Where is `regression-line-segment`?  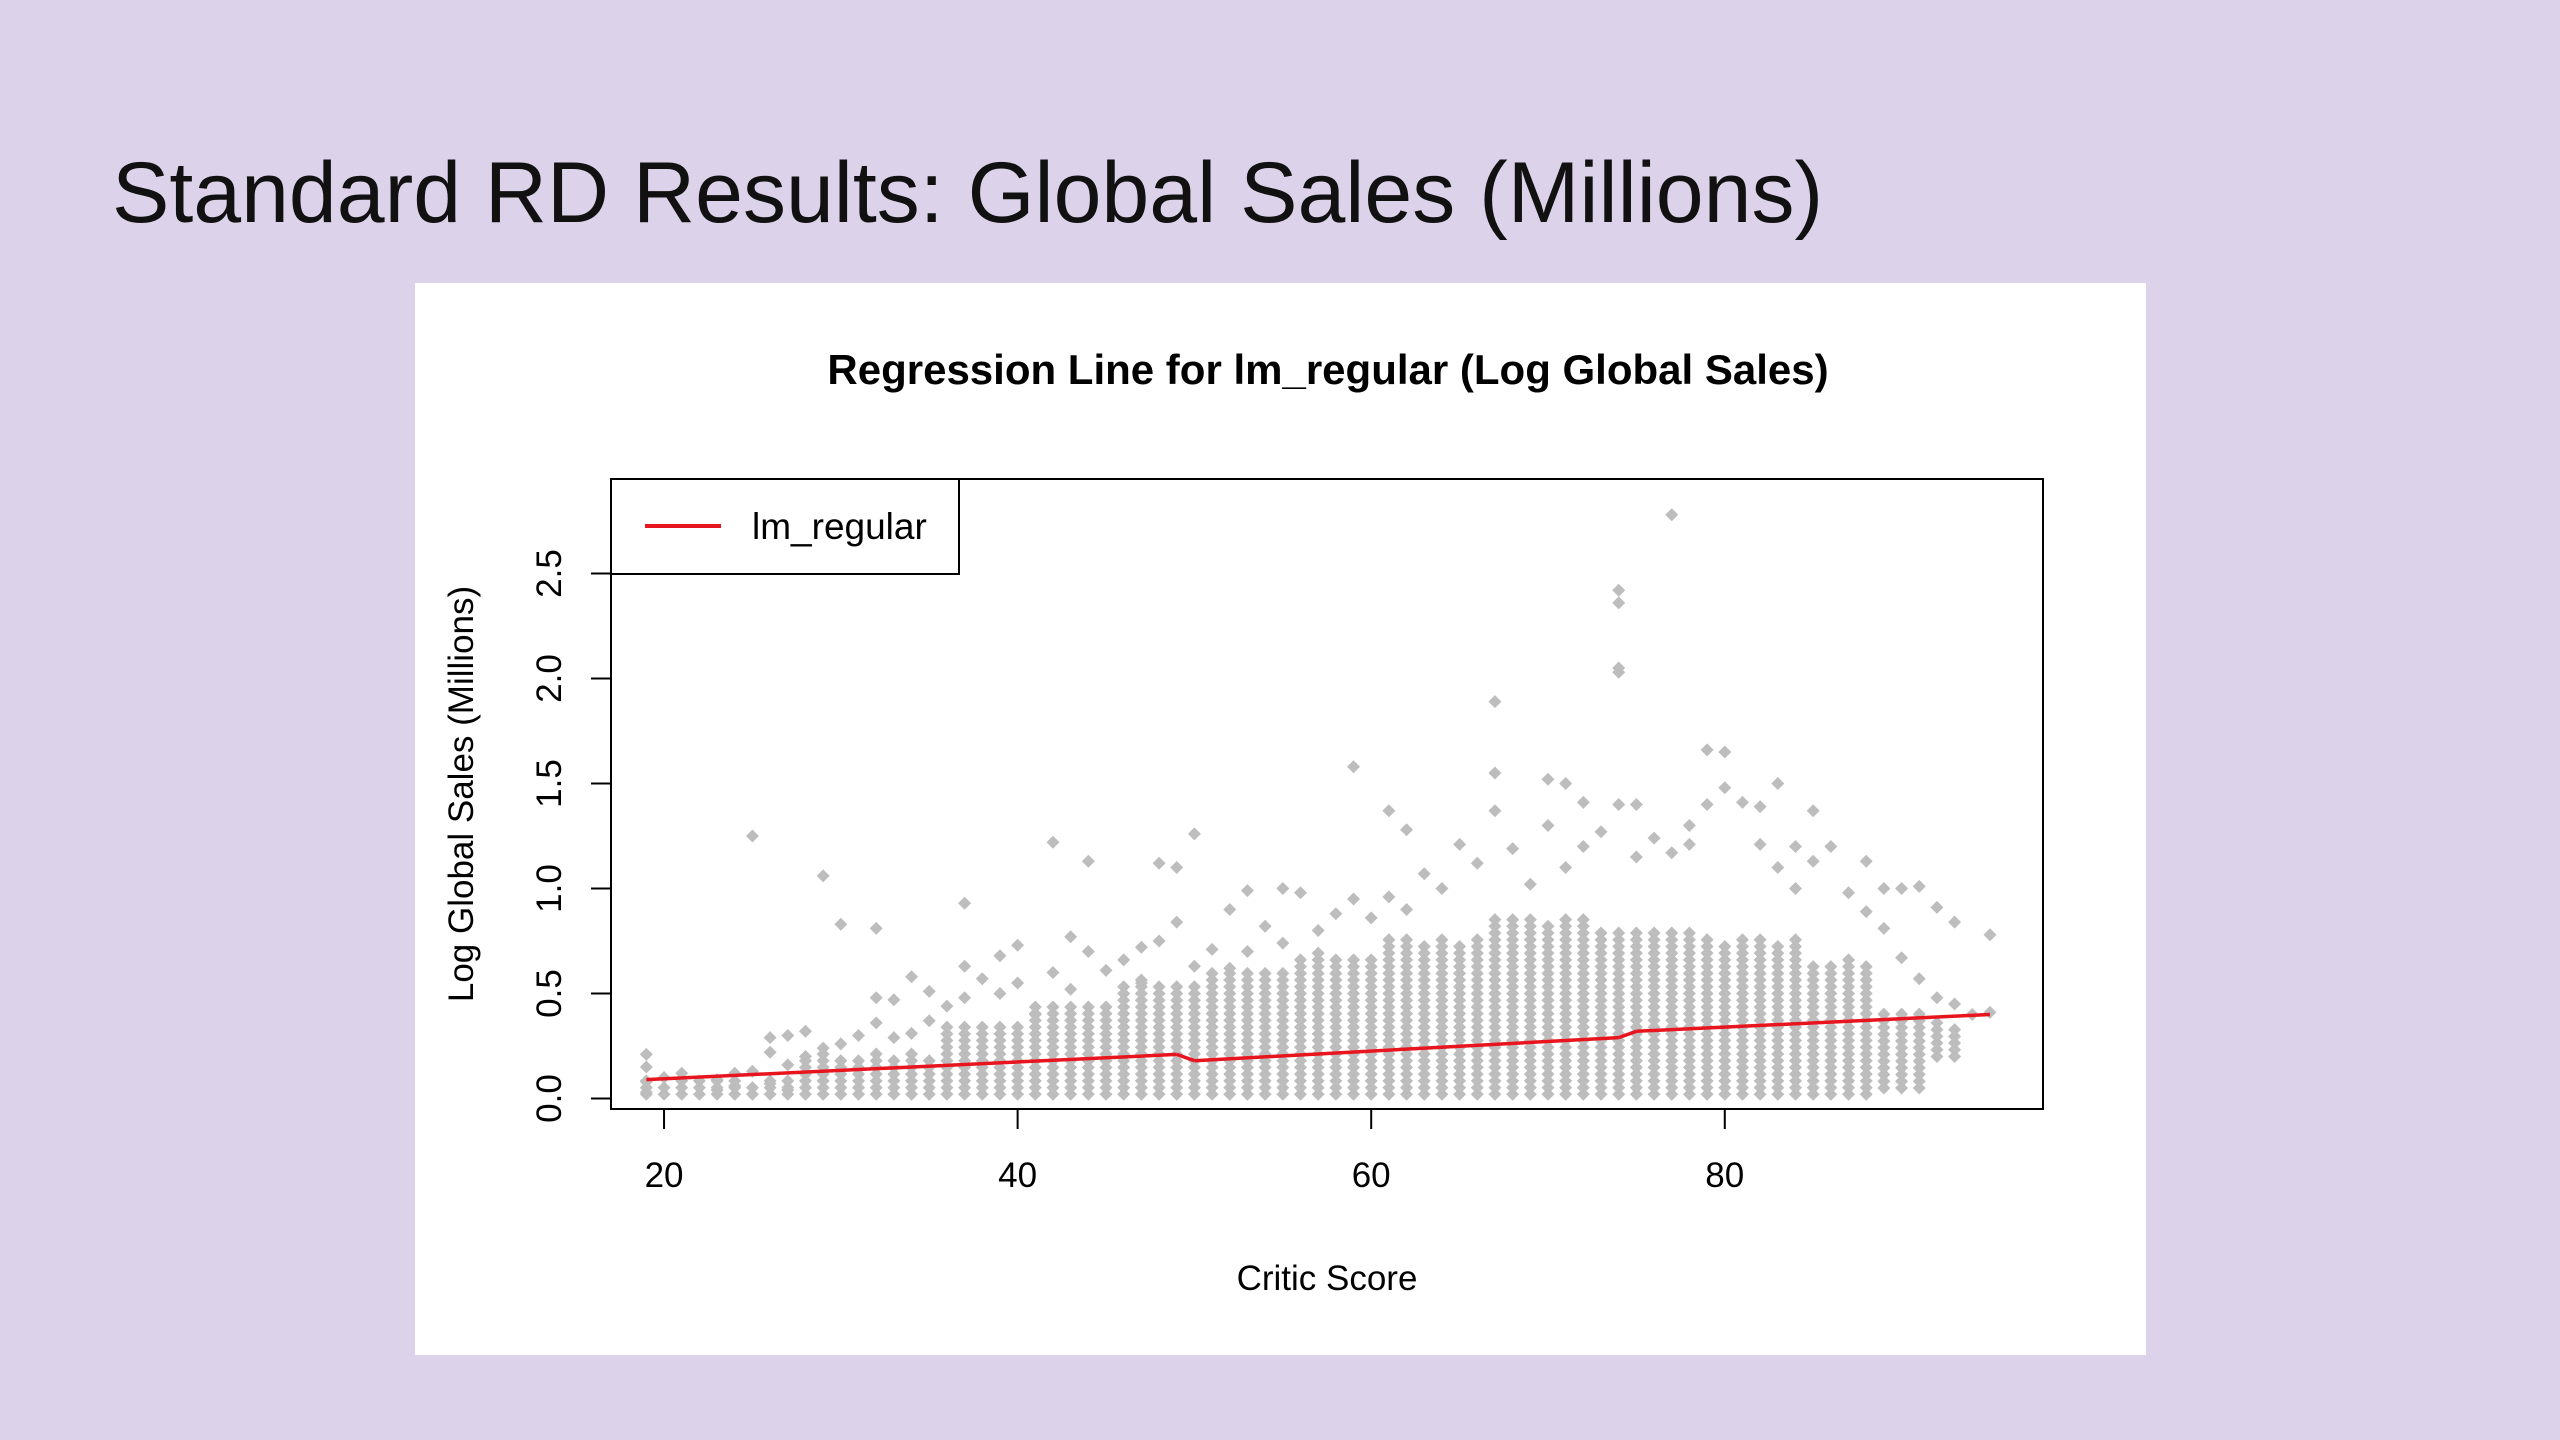
regression-line-segment is located at coordinates (911, 1067).